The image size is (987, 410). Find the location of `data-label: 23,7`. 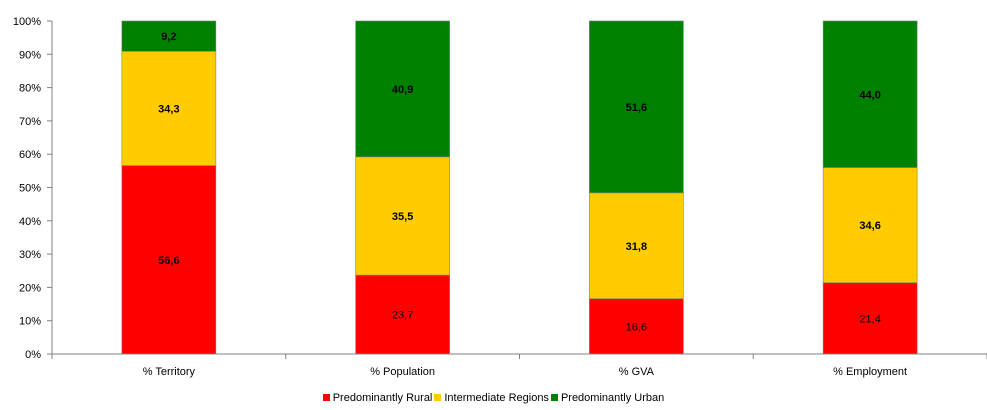

data-label: 23,7 is located at coordinates (402, 316).